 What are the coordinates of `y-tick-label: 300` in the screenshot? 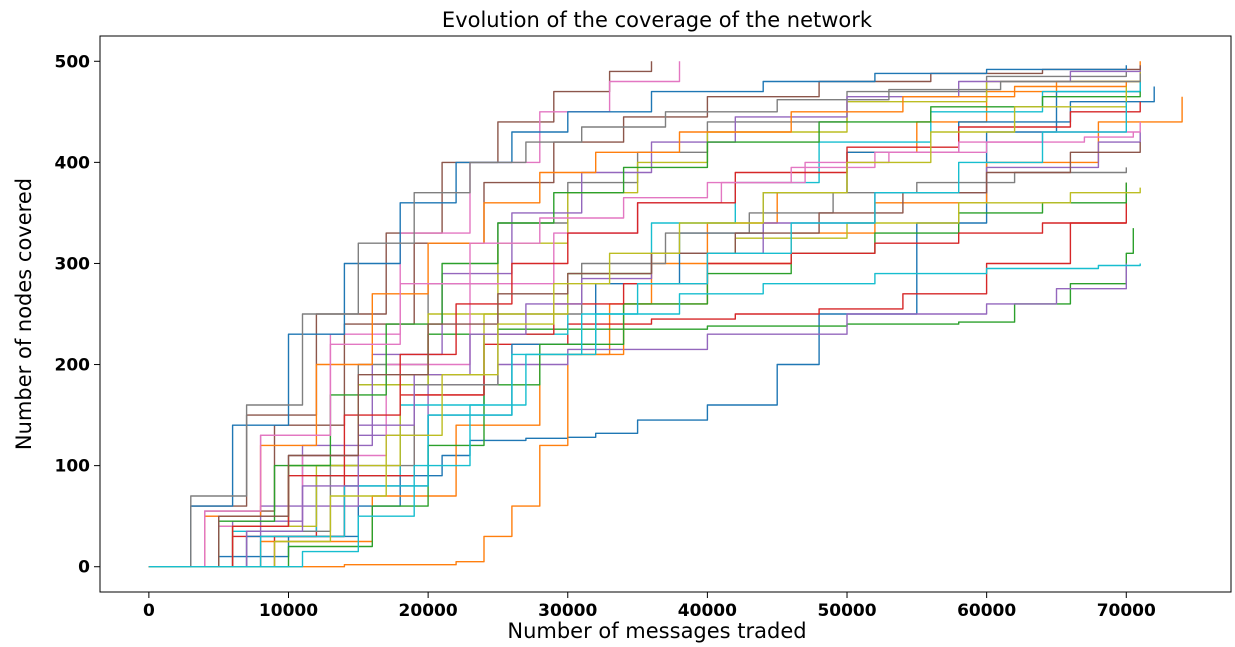 It's located at (73, 264).